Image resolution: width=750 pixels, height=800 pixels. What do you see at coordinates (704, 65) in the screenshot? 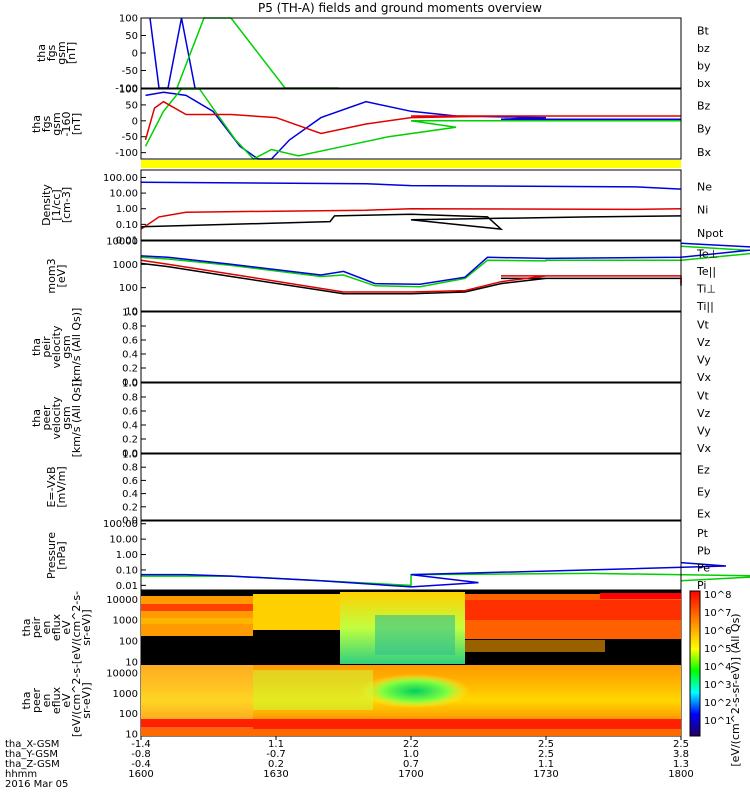
I see `legend-by: by` at bounding box center [704, 65].